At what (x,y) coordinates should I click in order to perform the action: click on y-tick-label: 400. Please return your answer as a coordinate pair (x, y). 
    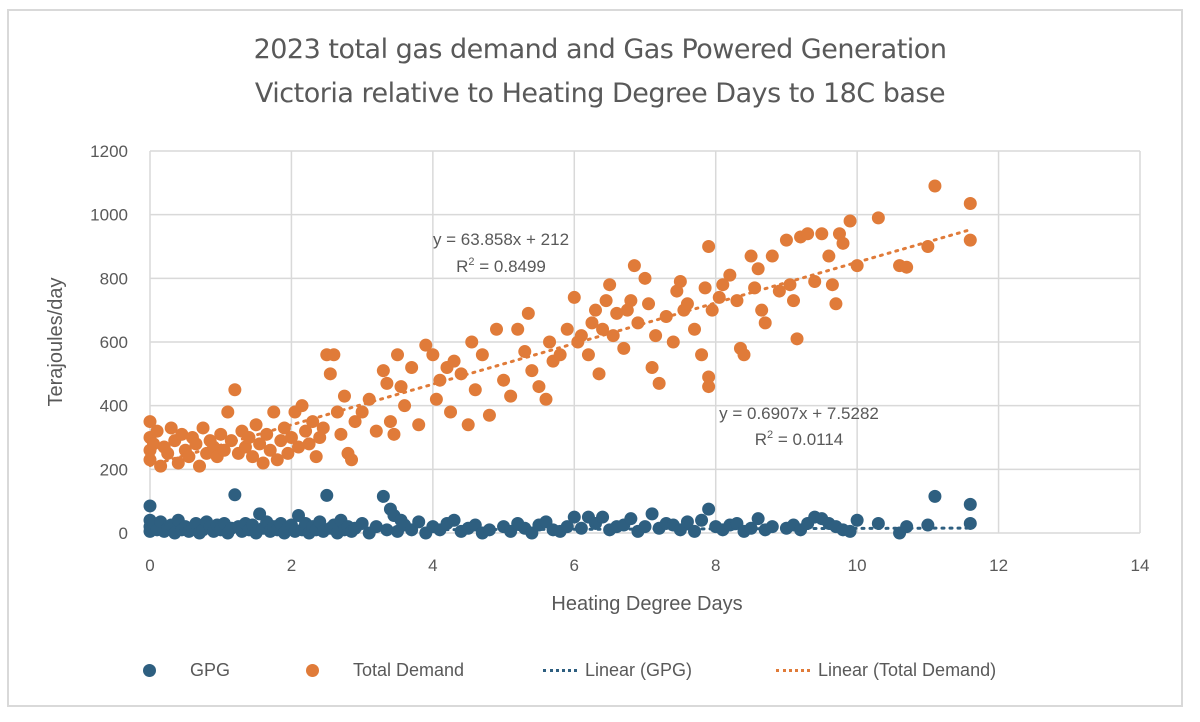
    Looking at the image, I should click on (114, 406).